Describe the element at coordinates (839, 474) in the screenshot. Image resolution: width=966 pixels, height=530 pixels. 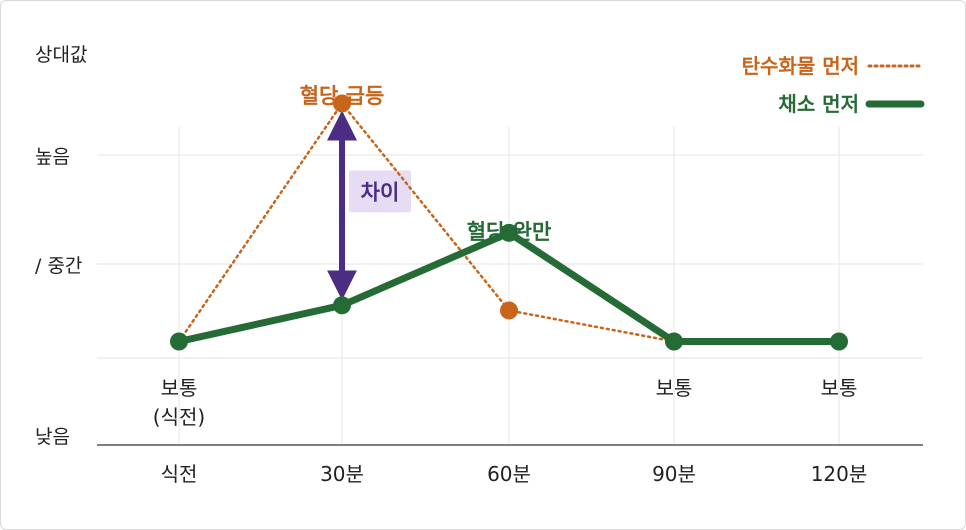
I see `x-tick-label-4: 120분` at that location.